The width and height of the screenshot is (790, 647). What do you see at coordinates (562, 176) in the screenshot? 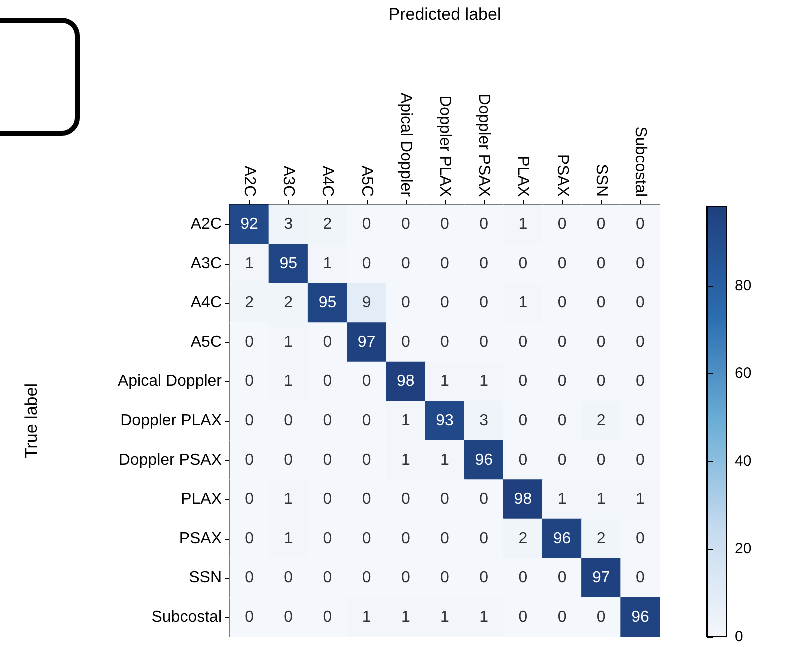
I see `x-tick-label: PSAX` at bounding box center [562, 176].